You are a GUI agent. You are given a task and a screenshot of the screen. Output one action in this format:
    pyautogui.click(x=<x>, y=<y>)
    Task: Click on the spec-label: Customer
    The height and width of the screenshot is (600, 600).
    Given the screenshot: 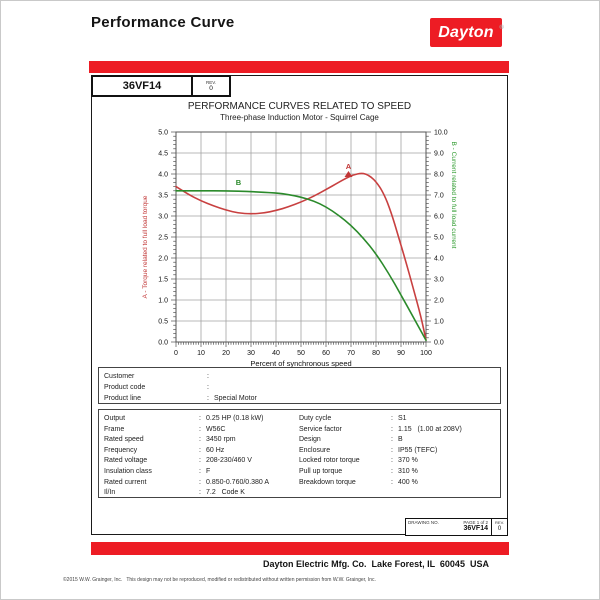 What is the action you would take?
    pyautogui.click(x=119, y=376)
    